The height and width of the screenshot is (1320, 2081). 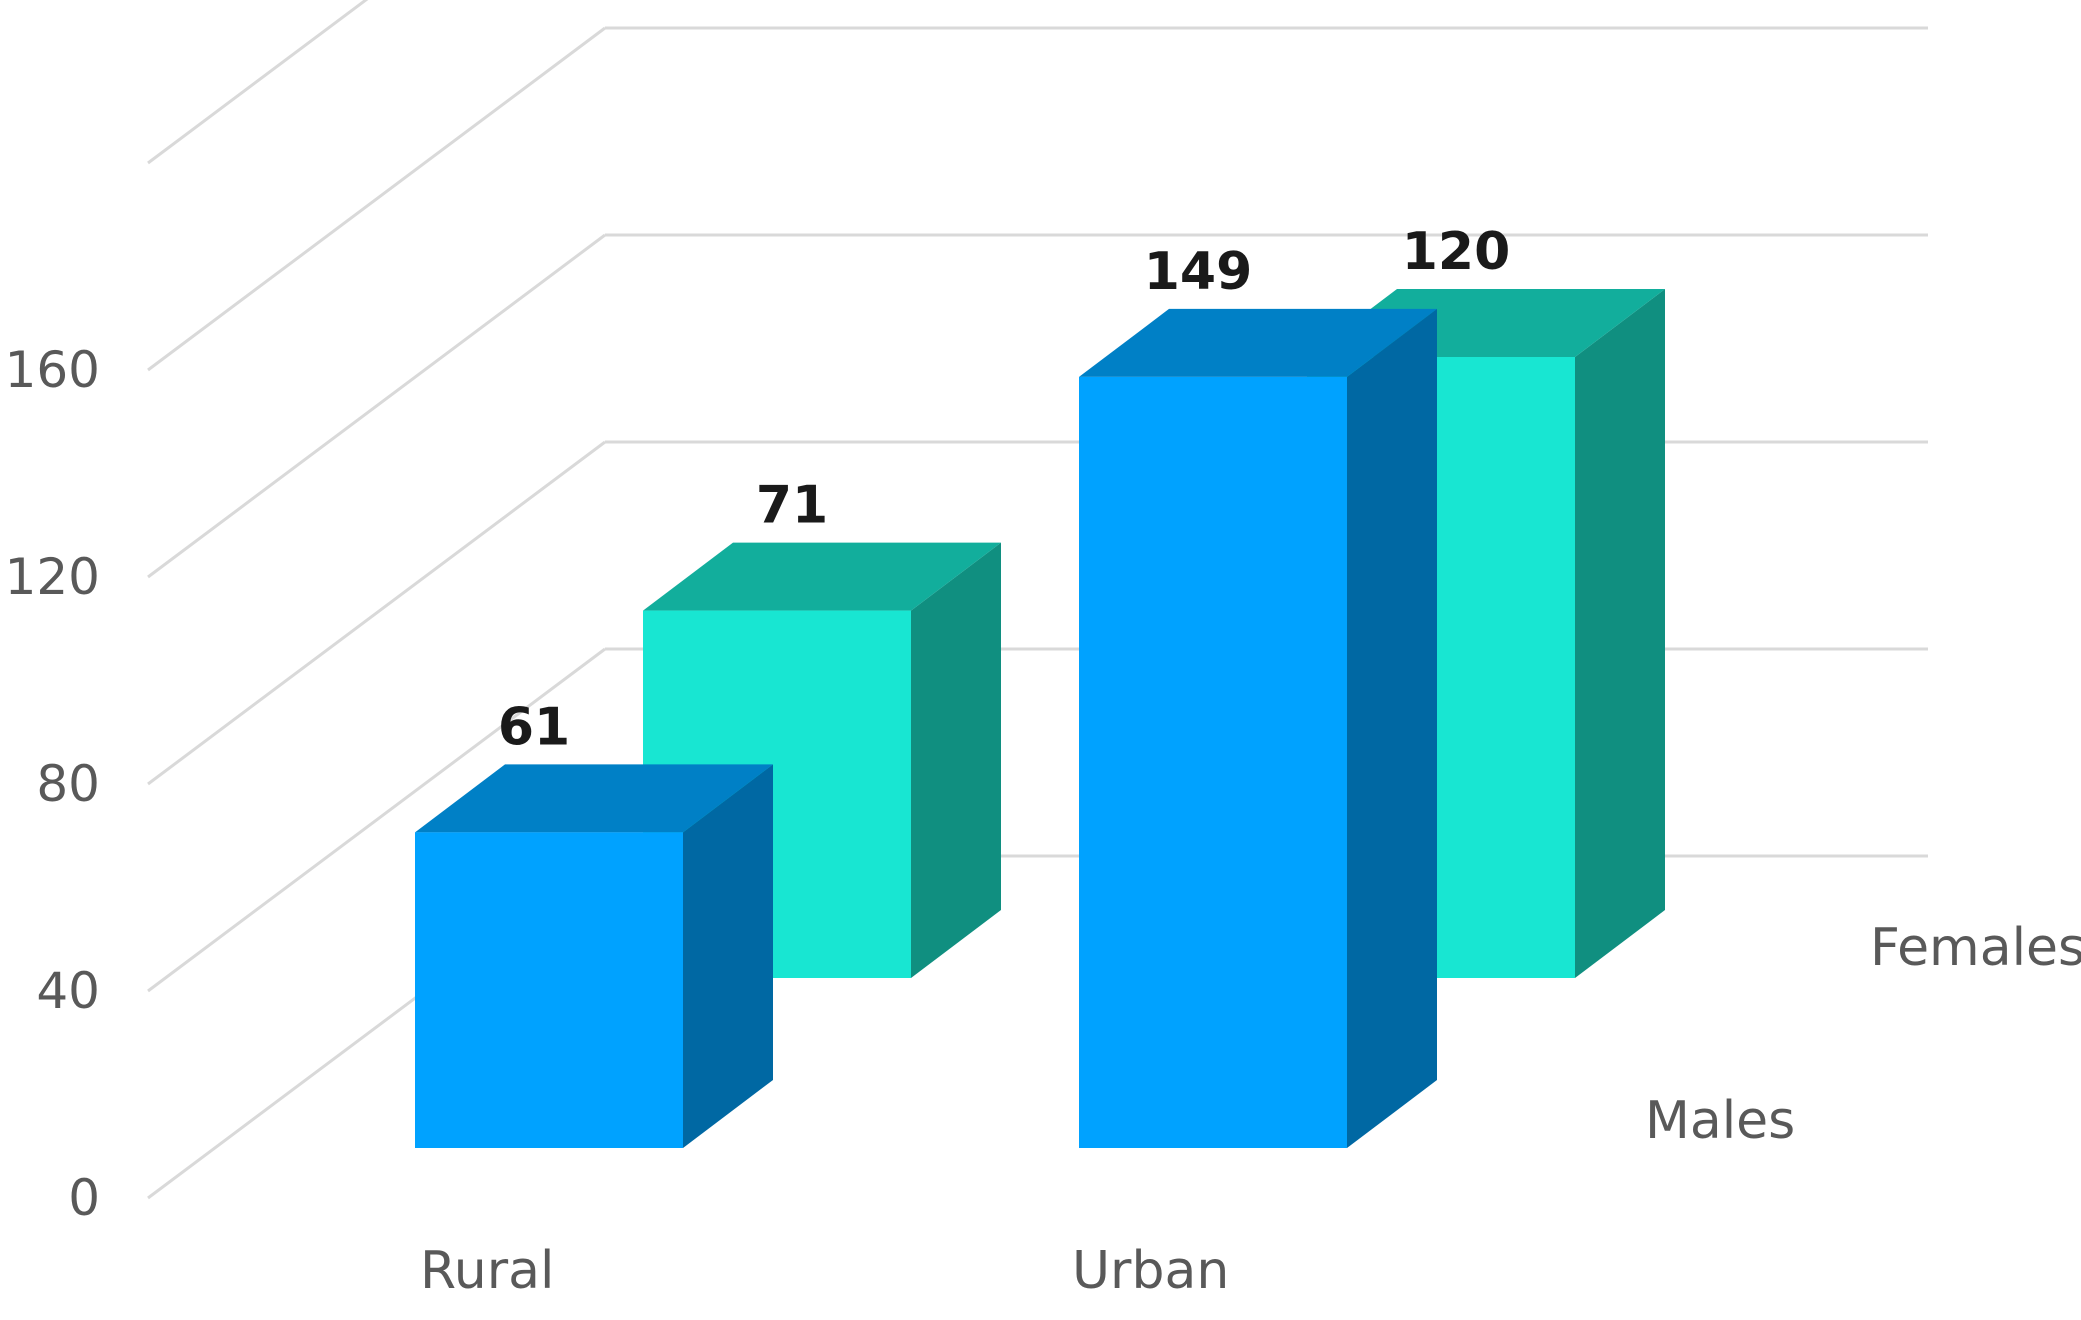 What do you see at coordinates (549, 990) in the screenshot?
I see `bar-males-rural` at bounding box center [549, 990].